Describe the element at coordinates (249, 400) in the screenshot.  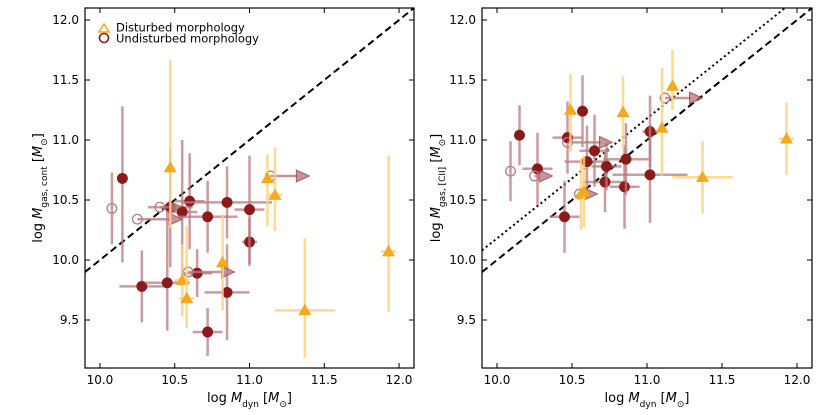
I see `left-x-axis-label: log Mdyn [M⊙]` at that location.